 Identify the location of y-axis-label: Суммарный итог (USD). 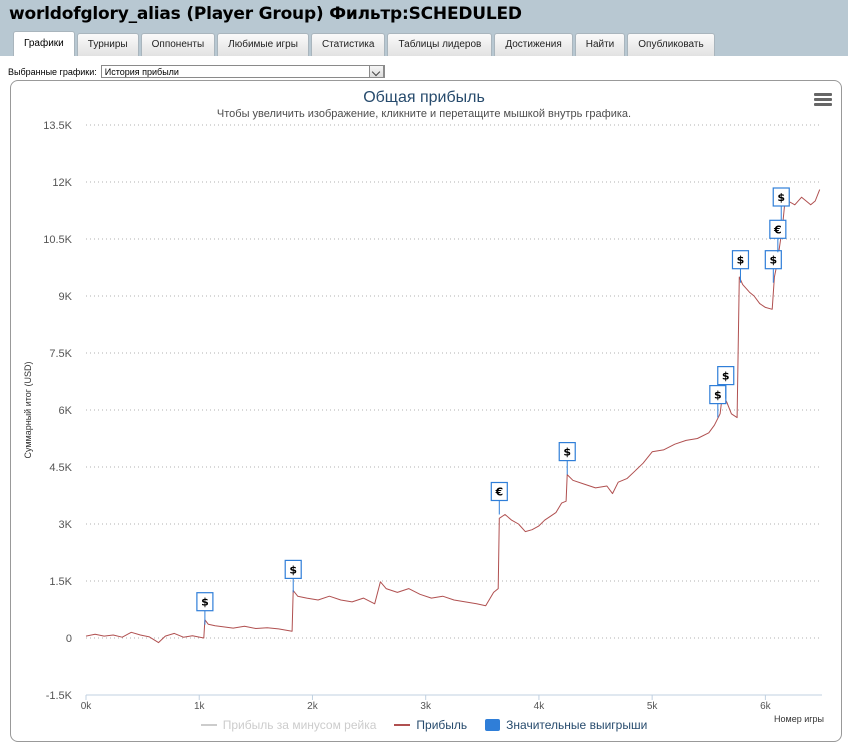
(28, 410).